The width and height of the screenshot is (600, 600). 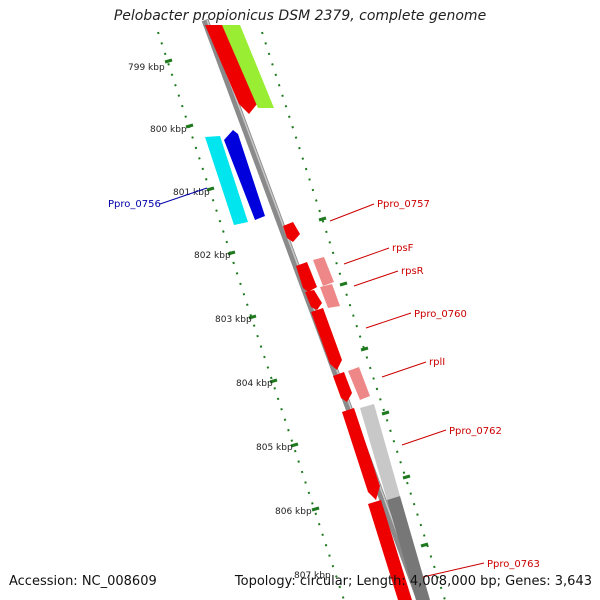 I want to click on gene-label-ppro-0763: Ppro_0763, so click(x=513, y=564).